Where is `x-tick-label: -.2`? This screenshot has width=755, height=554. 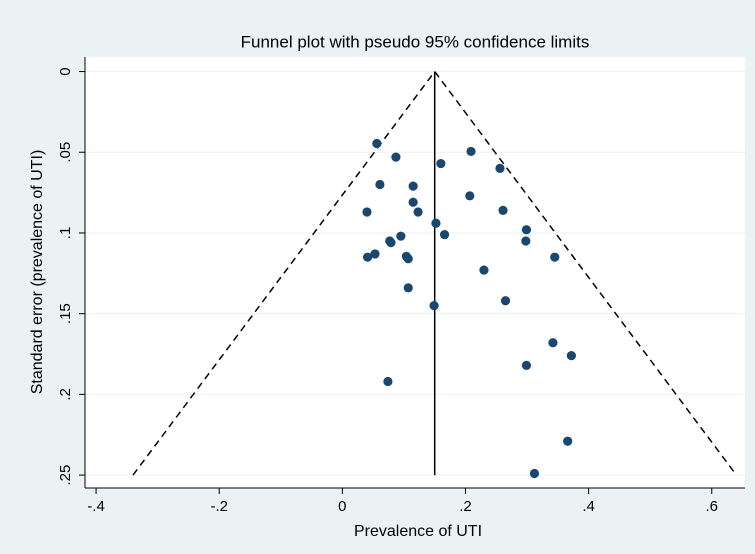
x-tick-label: -.2 is located at coordinates (219, 506).